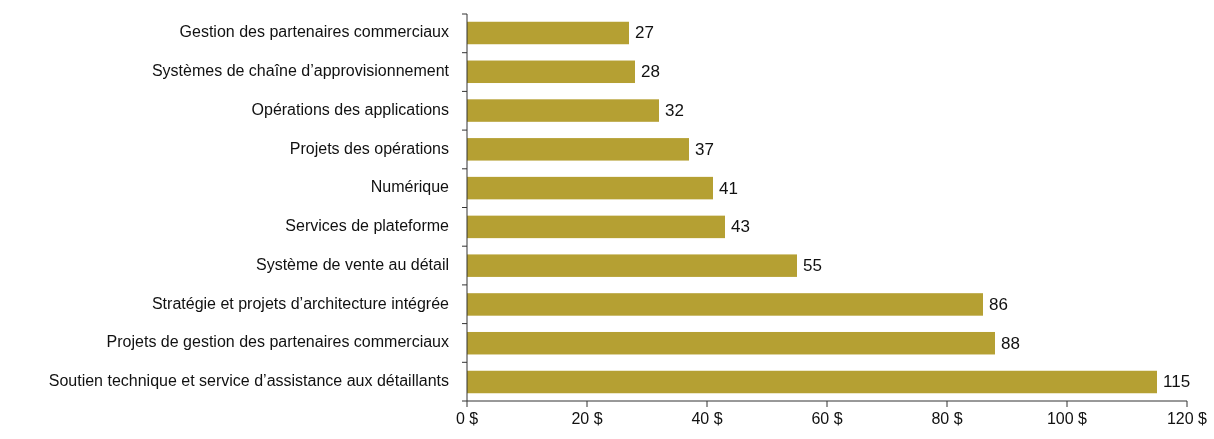 This screenshot has height=439, width=1214. What do you see at coordinates (707, 418) in the screenshot?
I see `x-tick-label: 40 $` at bounding box center [707, 418].